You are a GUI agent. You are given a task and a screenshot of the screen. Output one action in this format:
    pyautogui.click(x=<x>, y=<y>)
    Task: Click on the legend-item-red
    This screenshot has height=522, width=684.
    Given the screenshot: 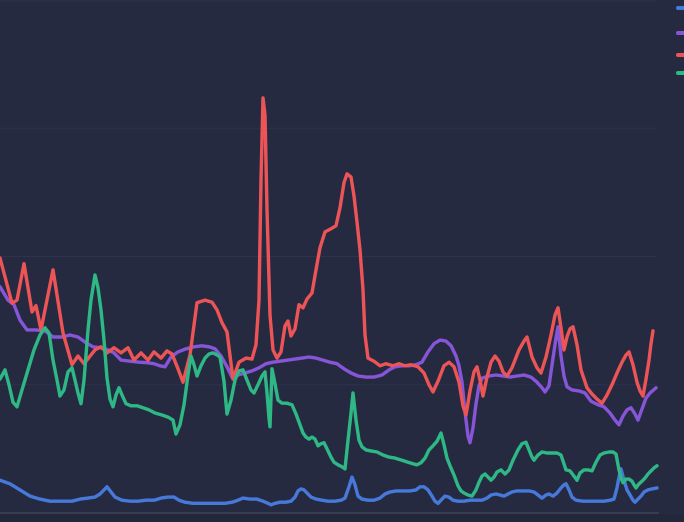 What is the action you would take?
    pyautogui.click(x=680, y=55)
    